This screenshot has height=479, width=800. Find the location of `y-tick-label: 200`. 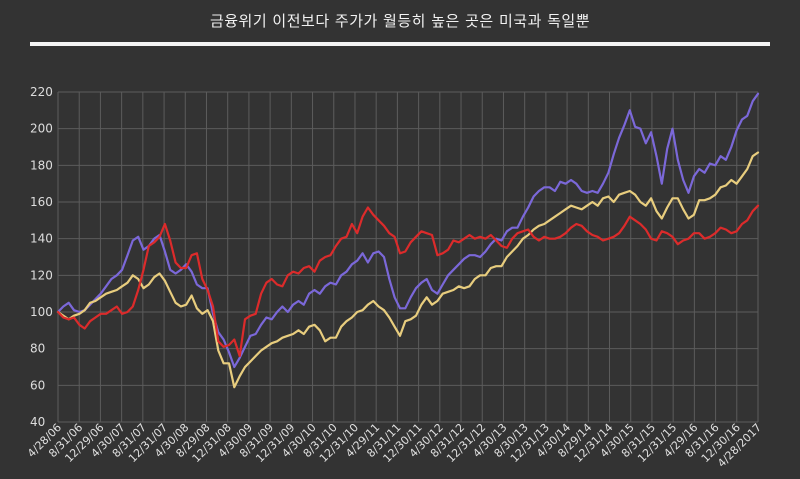

y-tick-label: 200 is located at coordinates (41, 129).